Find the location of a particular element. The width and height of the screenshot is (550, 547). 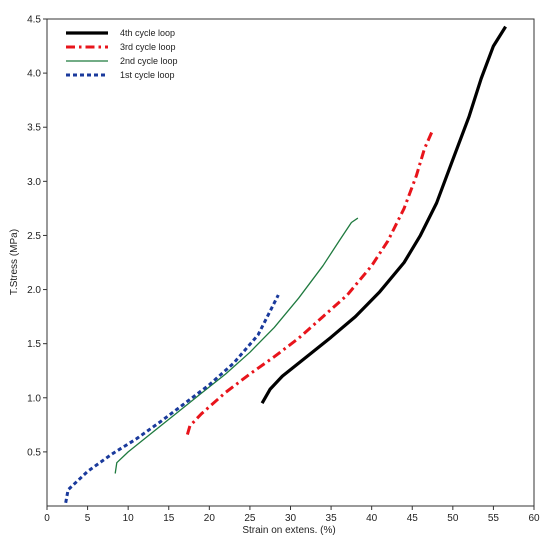

y-axis-title: T.Stress (MPa) is located at coordinates (14, 262).